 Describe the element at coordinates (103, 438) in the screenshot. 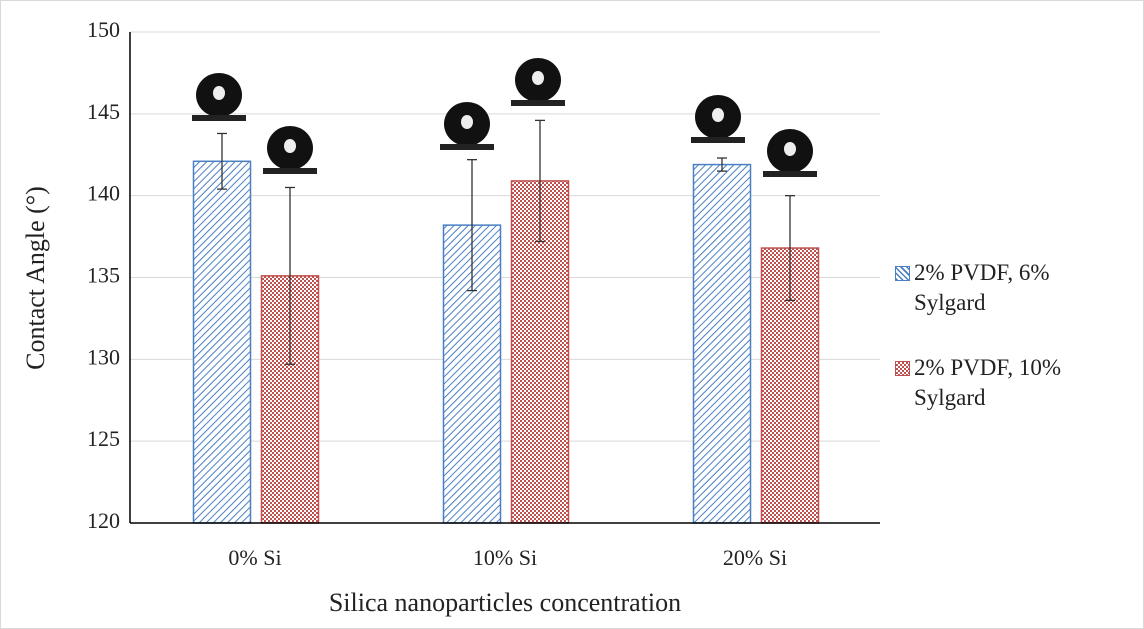

I see `y-tick-label: 125` at that location.